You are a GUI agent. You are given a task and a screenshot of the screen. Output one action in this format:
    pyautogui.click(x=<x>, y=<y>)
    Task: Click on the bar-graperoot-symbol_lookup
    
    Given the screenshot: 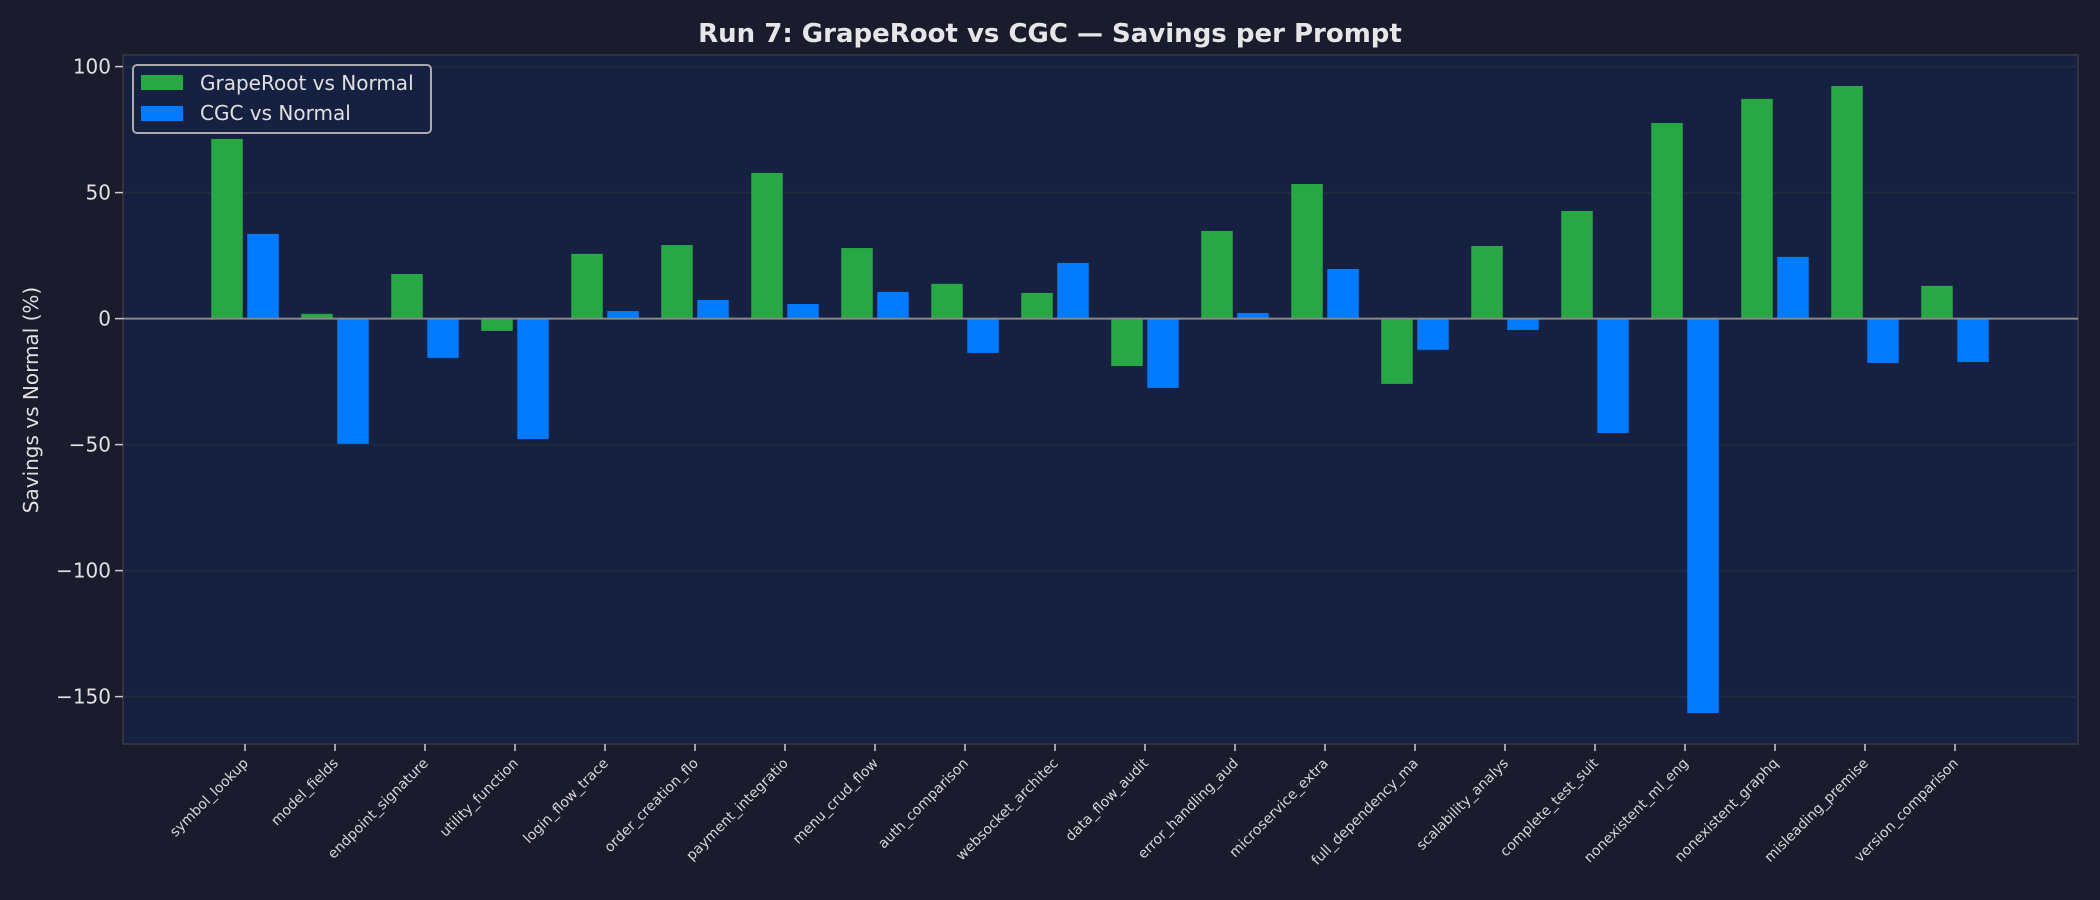 What is the action you would take?
    pyautogui.click(x=227, y=228)
    